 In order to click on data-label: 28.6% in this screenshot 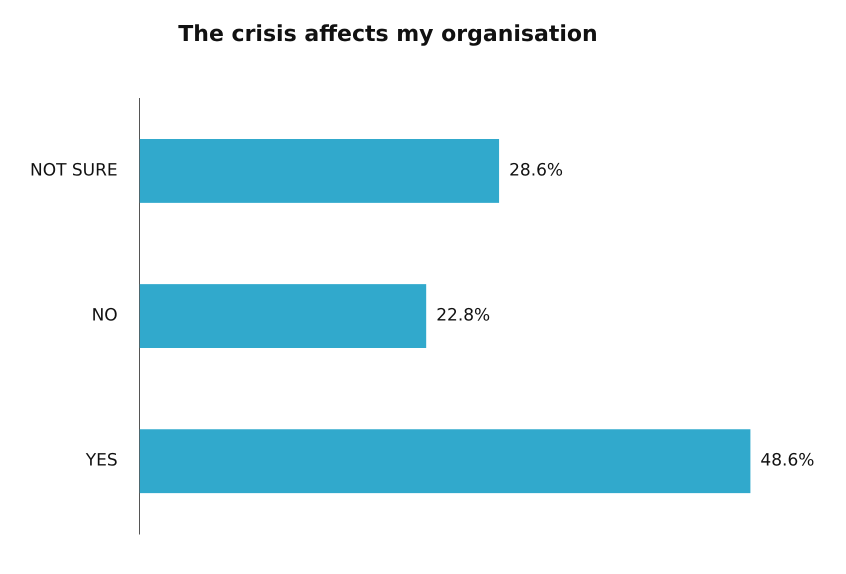, I will do `click(536, 170)`.